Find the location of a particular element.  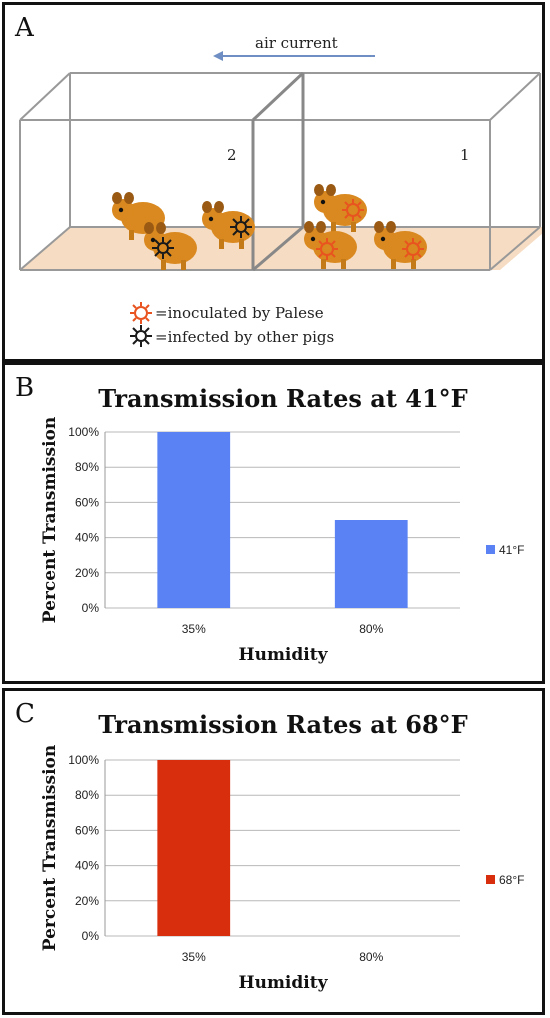

legend-infected: =infected by other pigs is located at coordinates (244, 337).